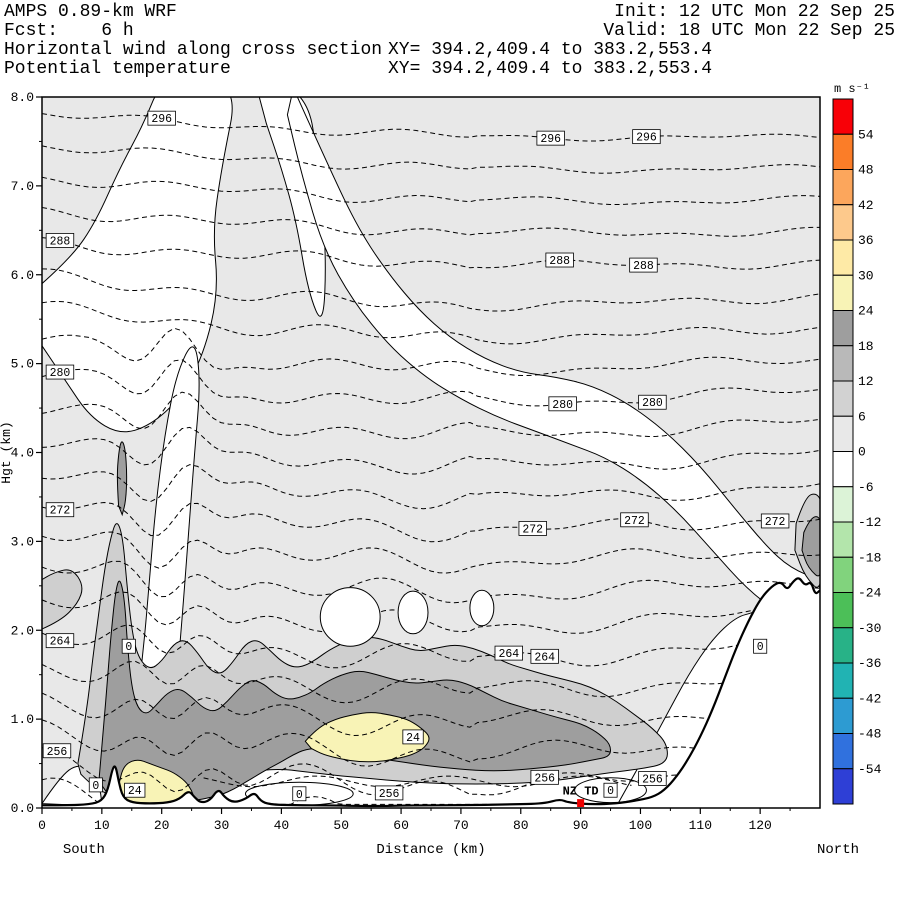 The image size is (900, 900). I want to click on valid-time: Valid: 18 UTC Mon 22 Sep 25, so click(749, 31).